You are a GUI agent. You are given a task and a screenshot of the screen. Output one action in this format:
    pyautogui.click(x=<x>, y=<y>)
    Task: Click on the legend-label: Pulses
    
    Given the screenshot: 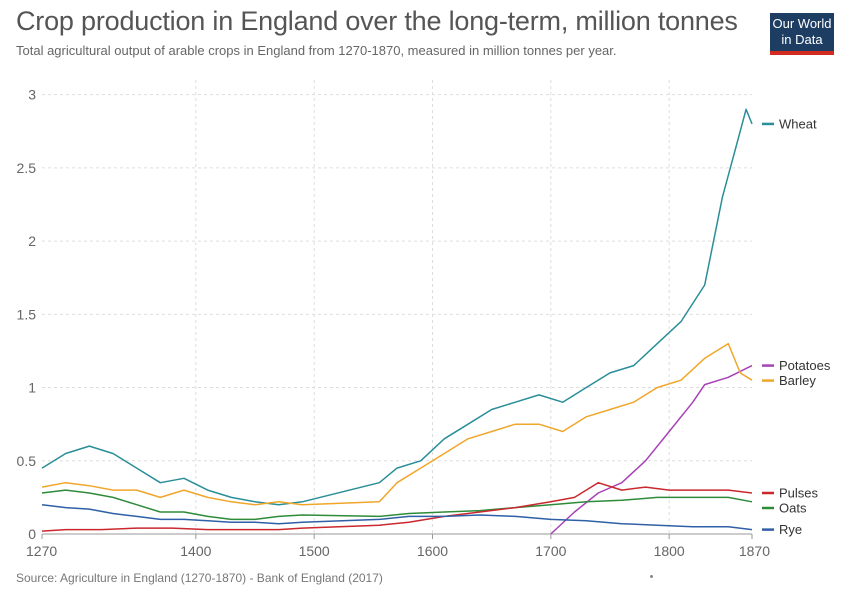 What is the action you would take?
    pyautogui.click(x=799, y=492)
    